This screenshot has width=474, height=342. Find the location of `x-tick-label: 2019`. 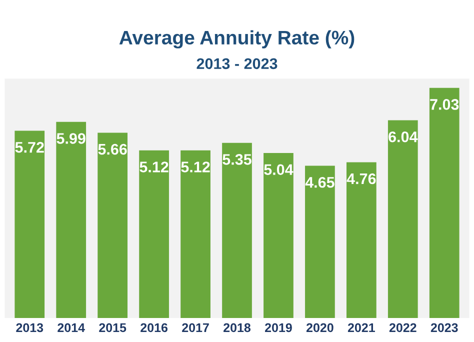

x-tick-label: 2019 is located at coordinates (278, 327).